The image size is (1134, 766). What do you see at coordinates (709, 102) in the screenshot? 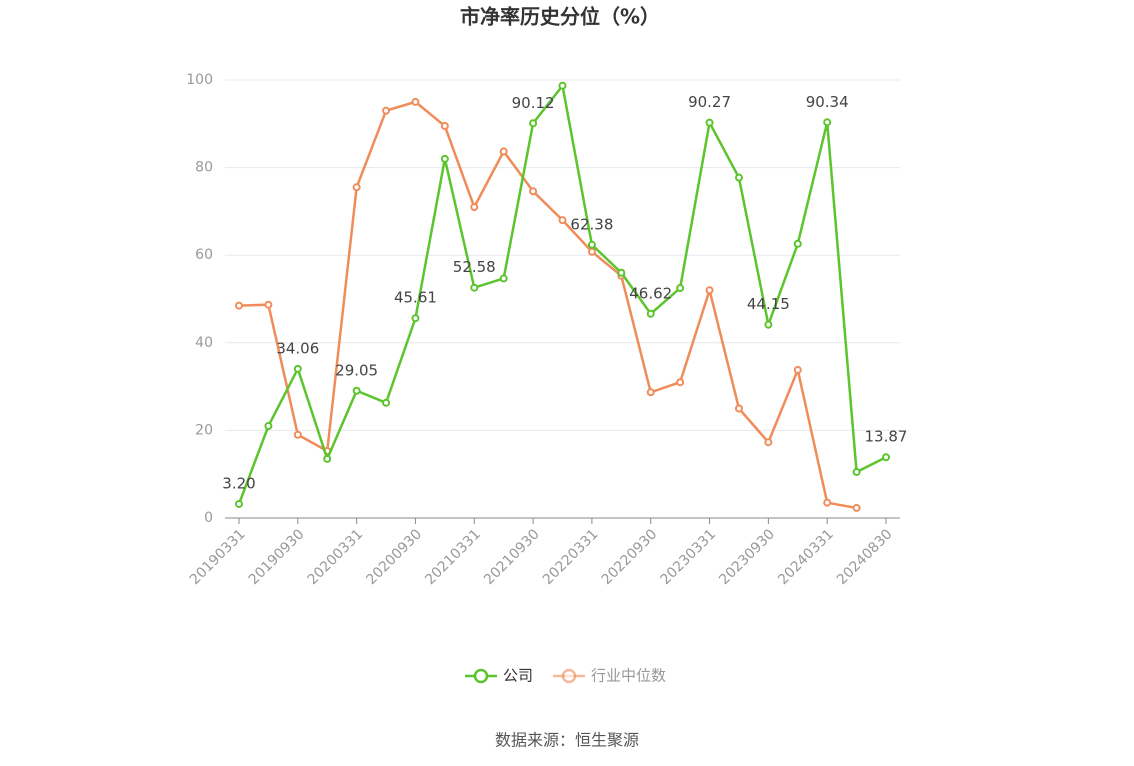
I see `data-label: 90.27` at bounding box center [709, 102].